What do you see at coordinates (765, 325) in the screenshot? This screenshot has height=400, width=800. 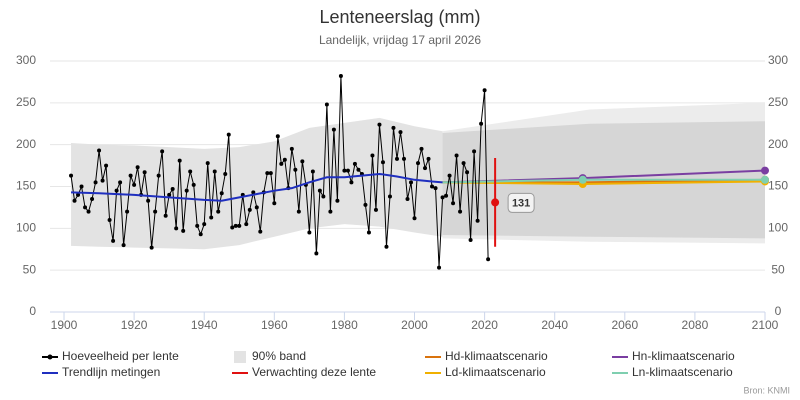 I see `x-tick-label: 2100` at bounding box center [765, 325].